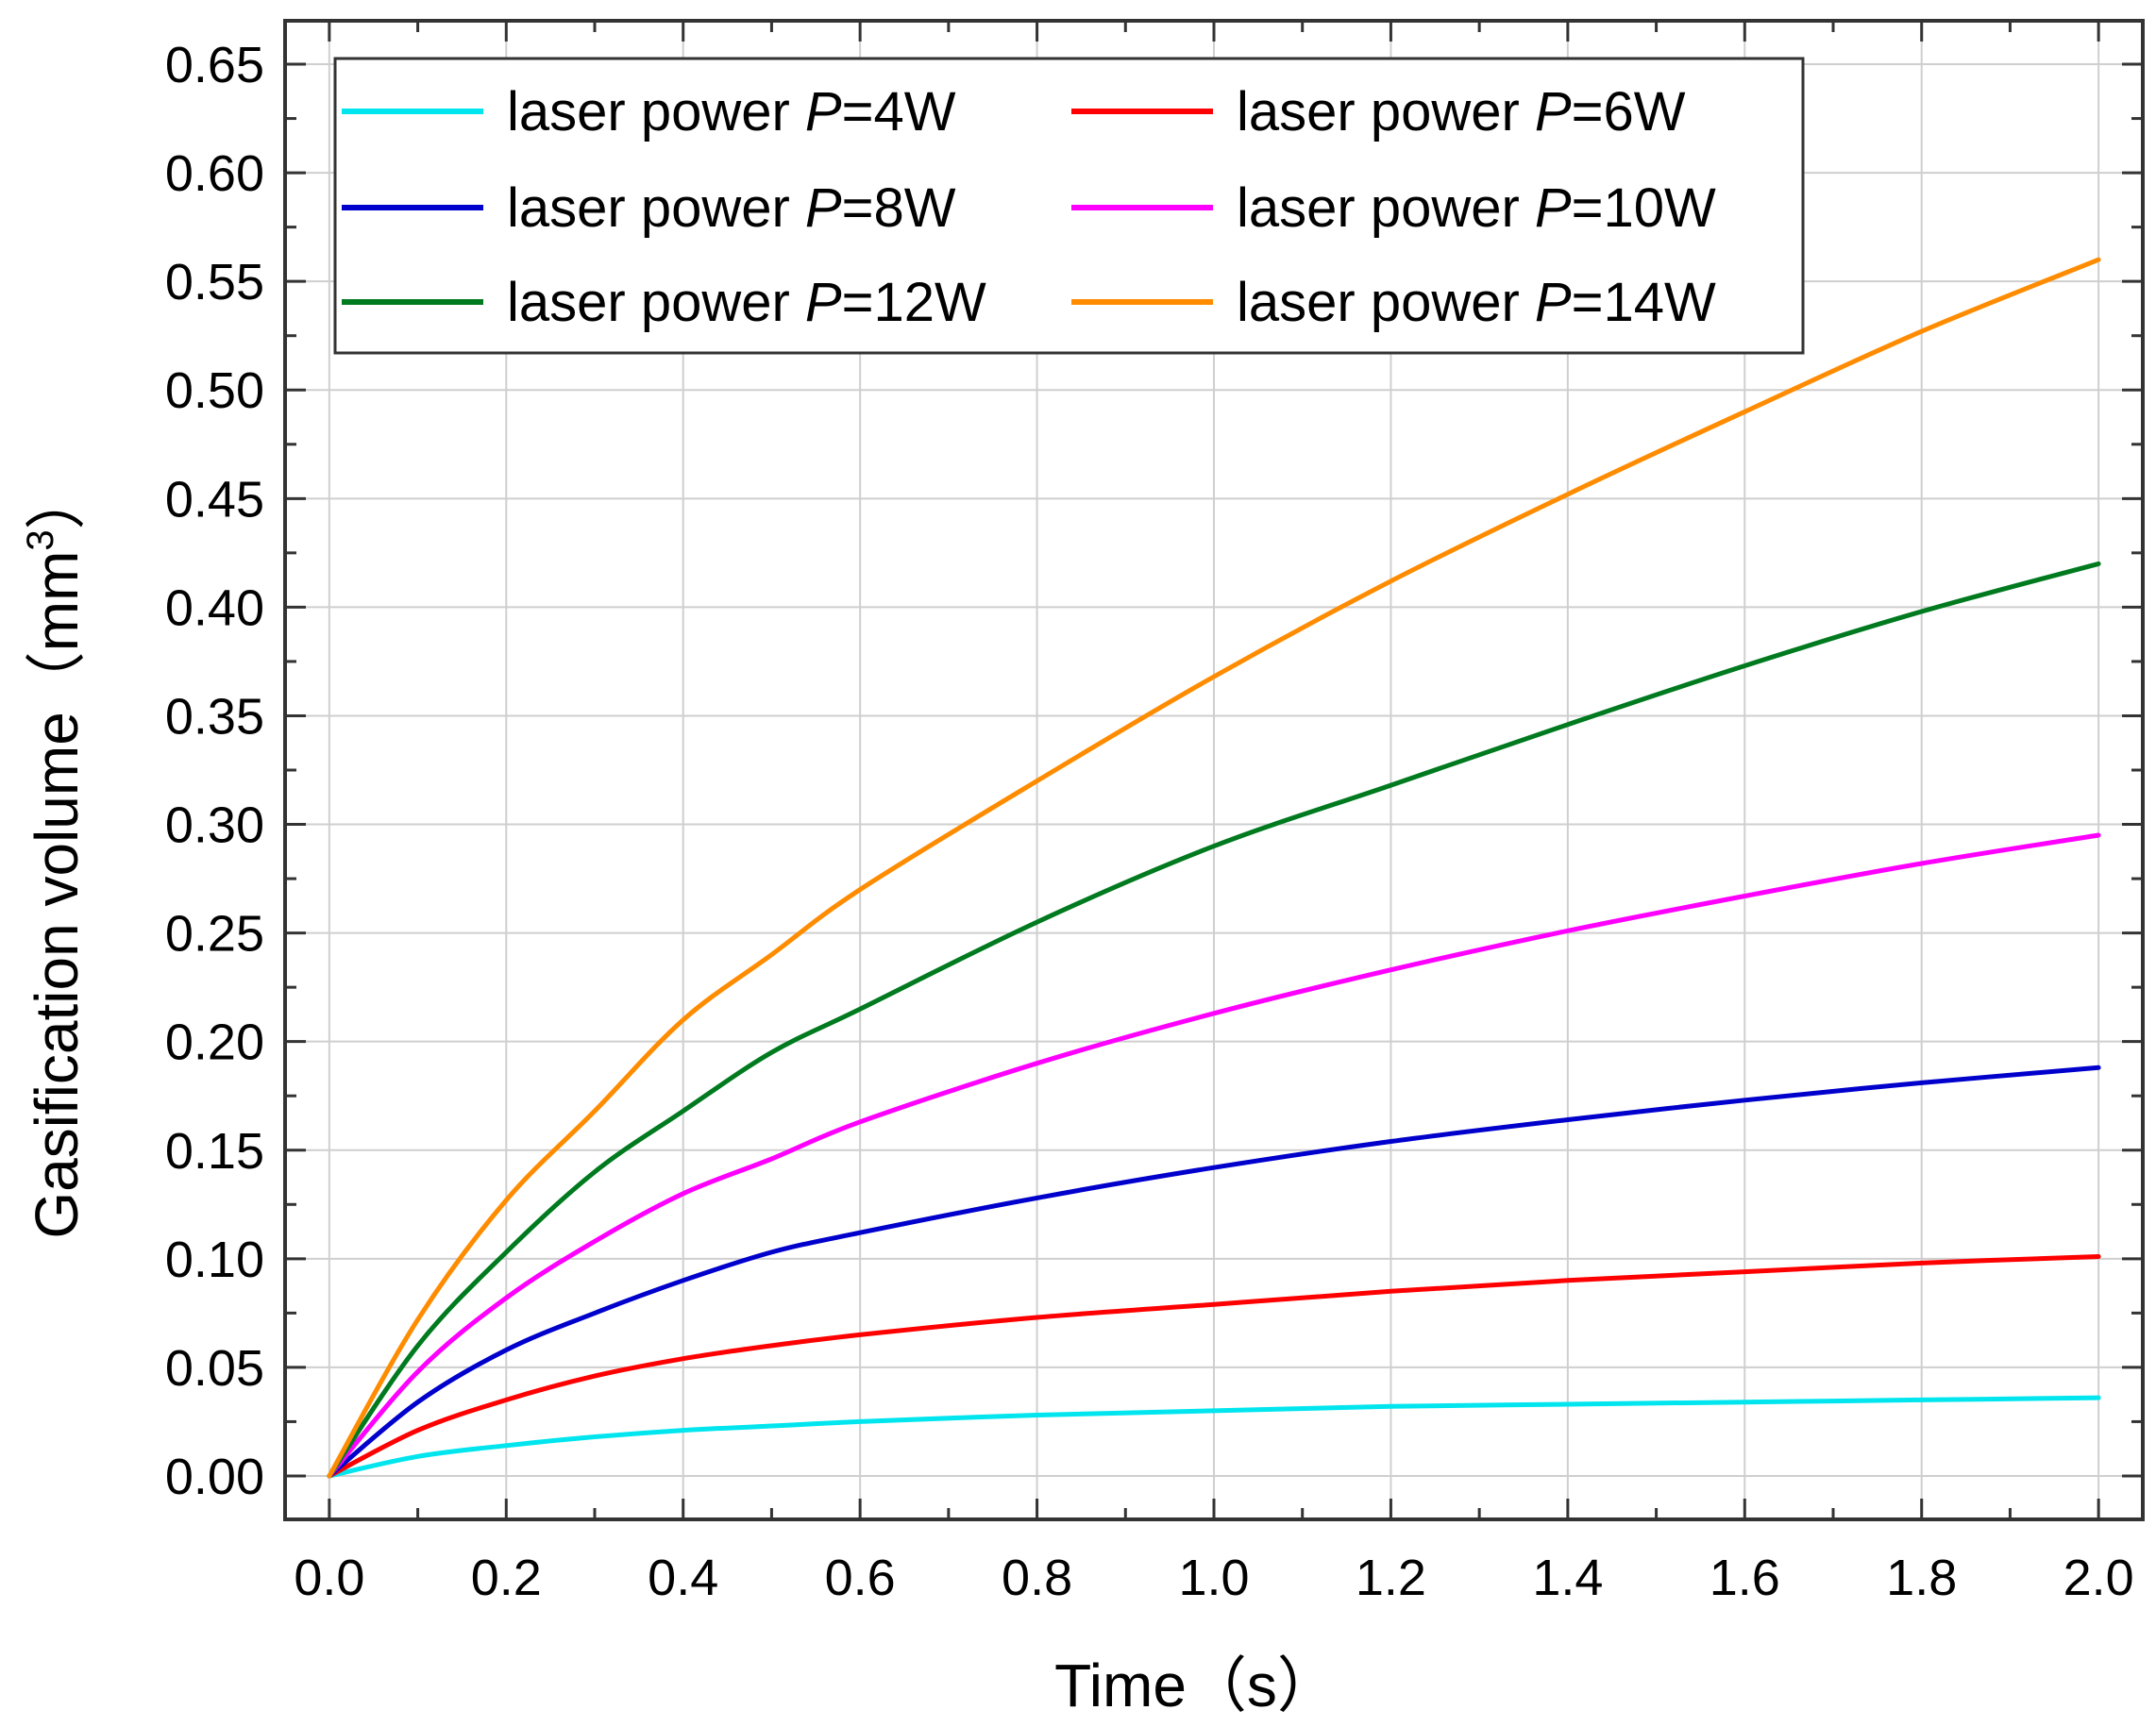  I want to click on legend-label: laser power P=14W, so click(1476, 302).